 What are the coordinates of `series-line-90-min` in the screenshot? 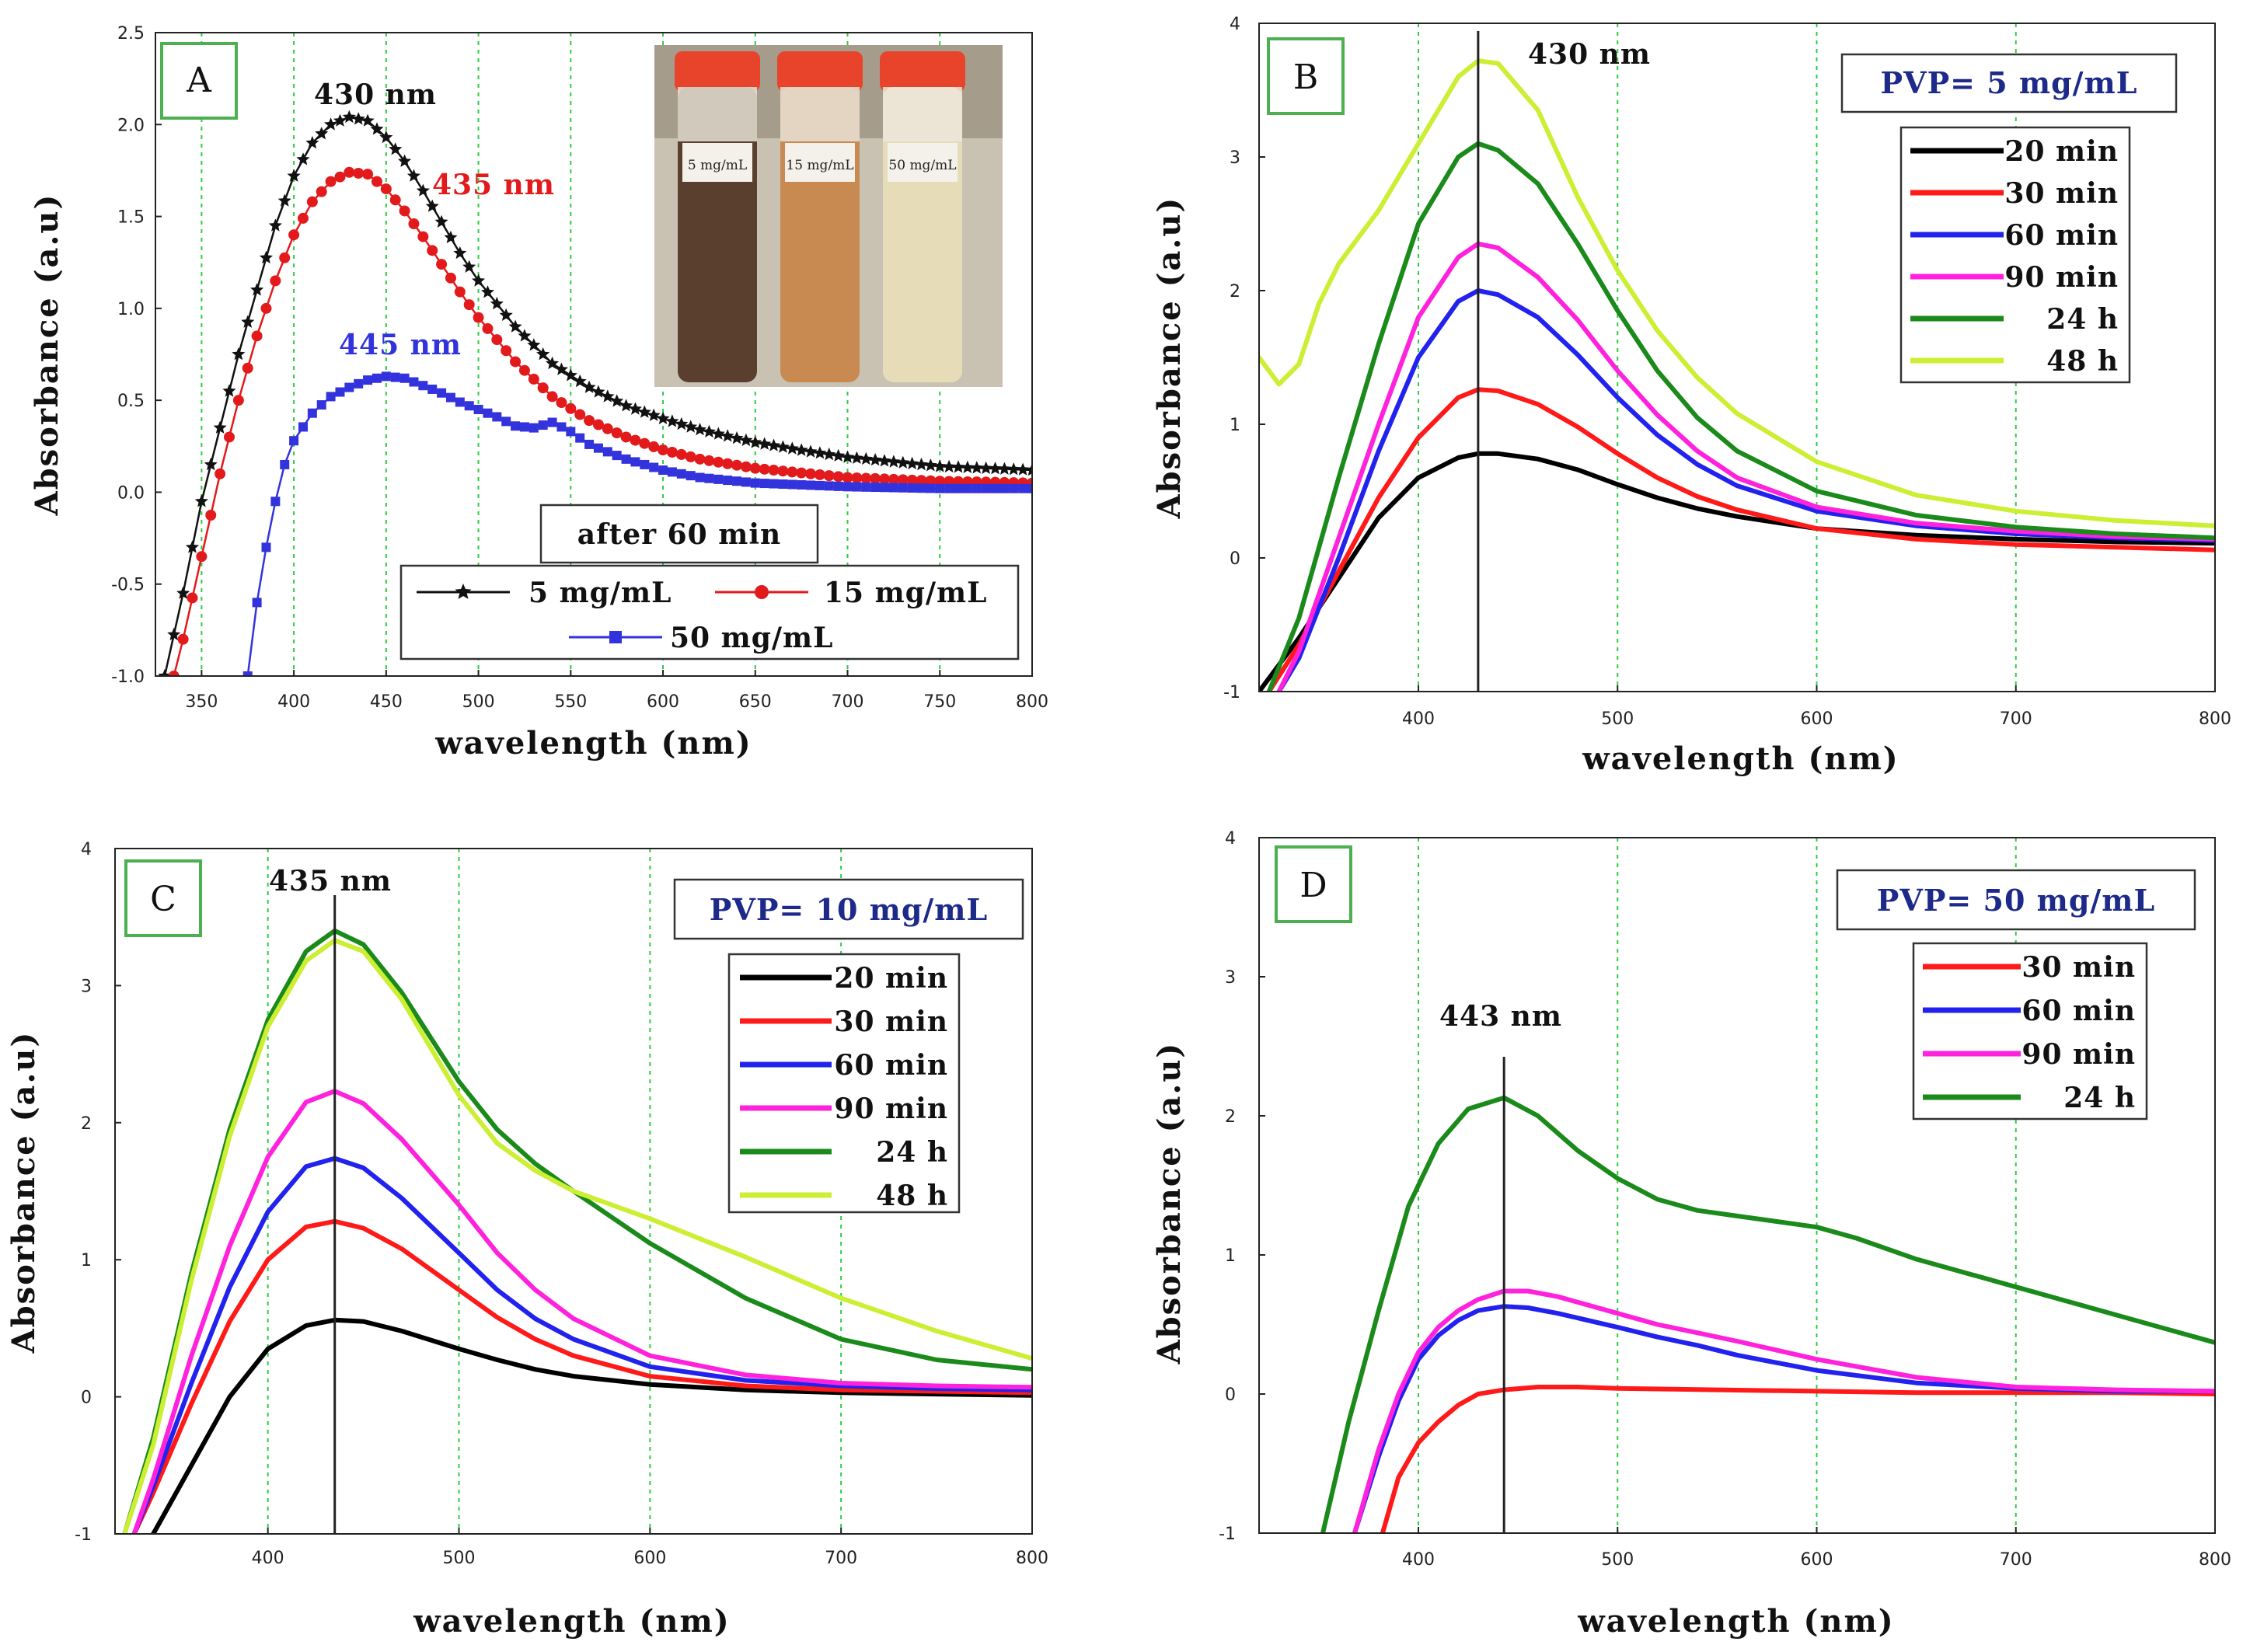 It's located at (1745, 466).